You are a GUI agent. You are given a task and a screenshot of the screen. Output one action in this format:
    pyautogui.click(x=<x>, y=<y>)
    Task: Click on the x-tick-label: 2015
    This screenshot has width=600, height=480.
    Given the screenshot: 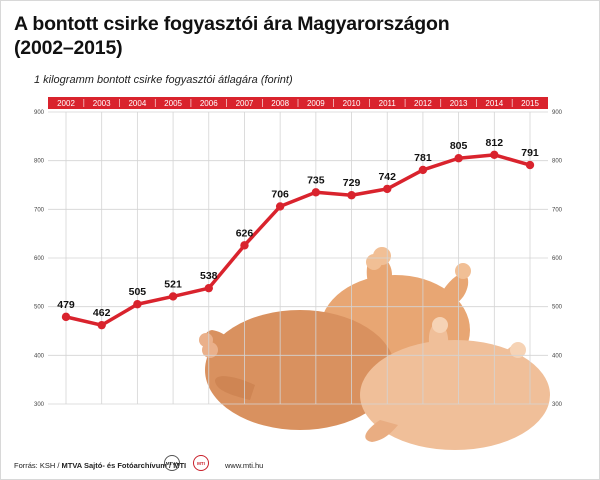 What is the action you would take?
    pyautogui.click(x=530, y=103)
    